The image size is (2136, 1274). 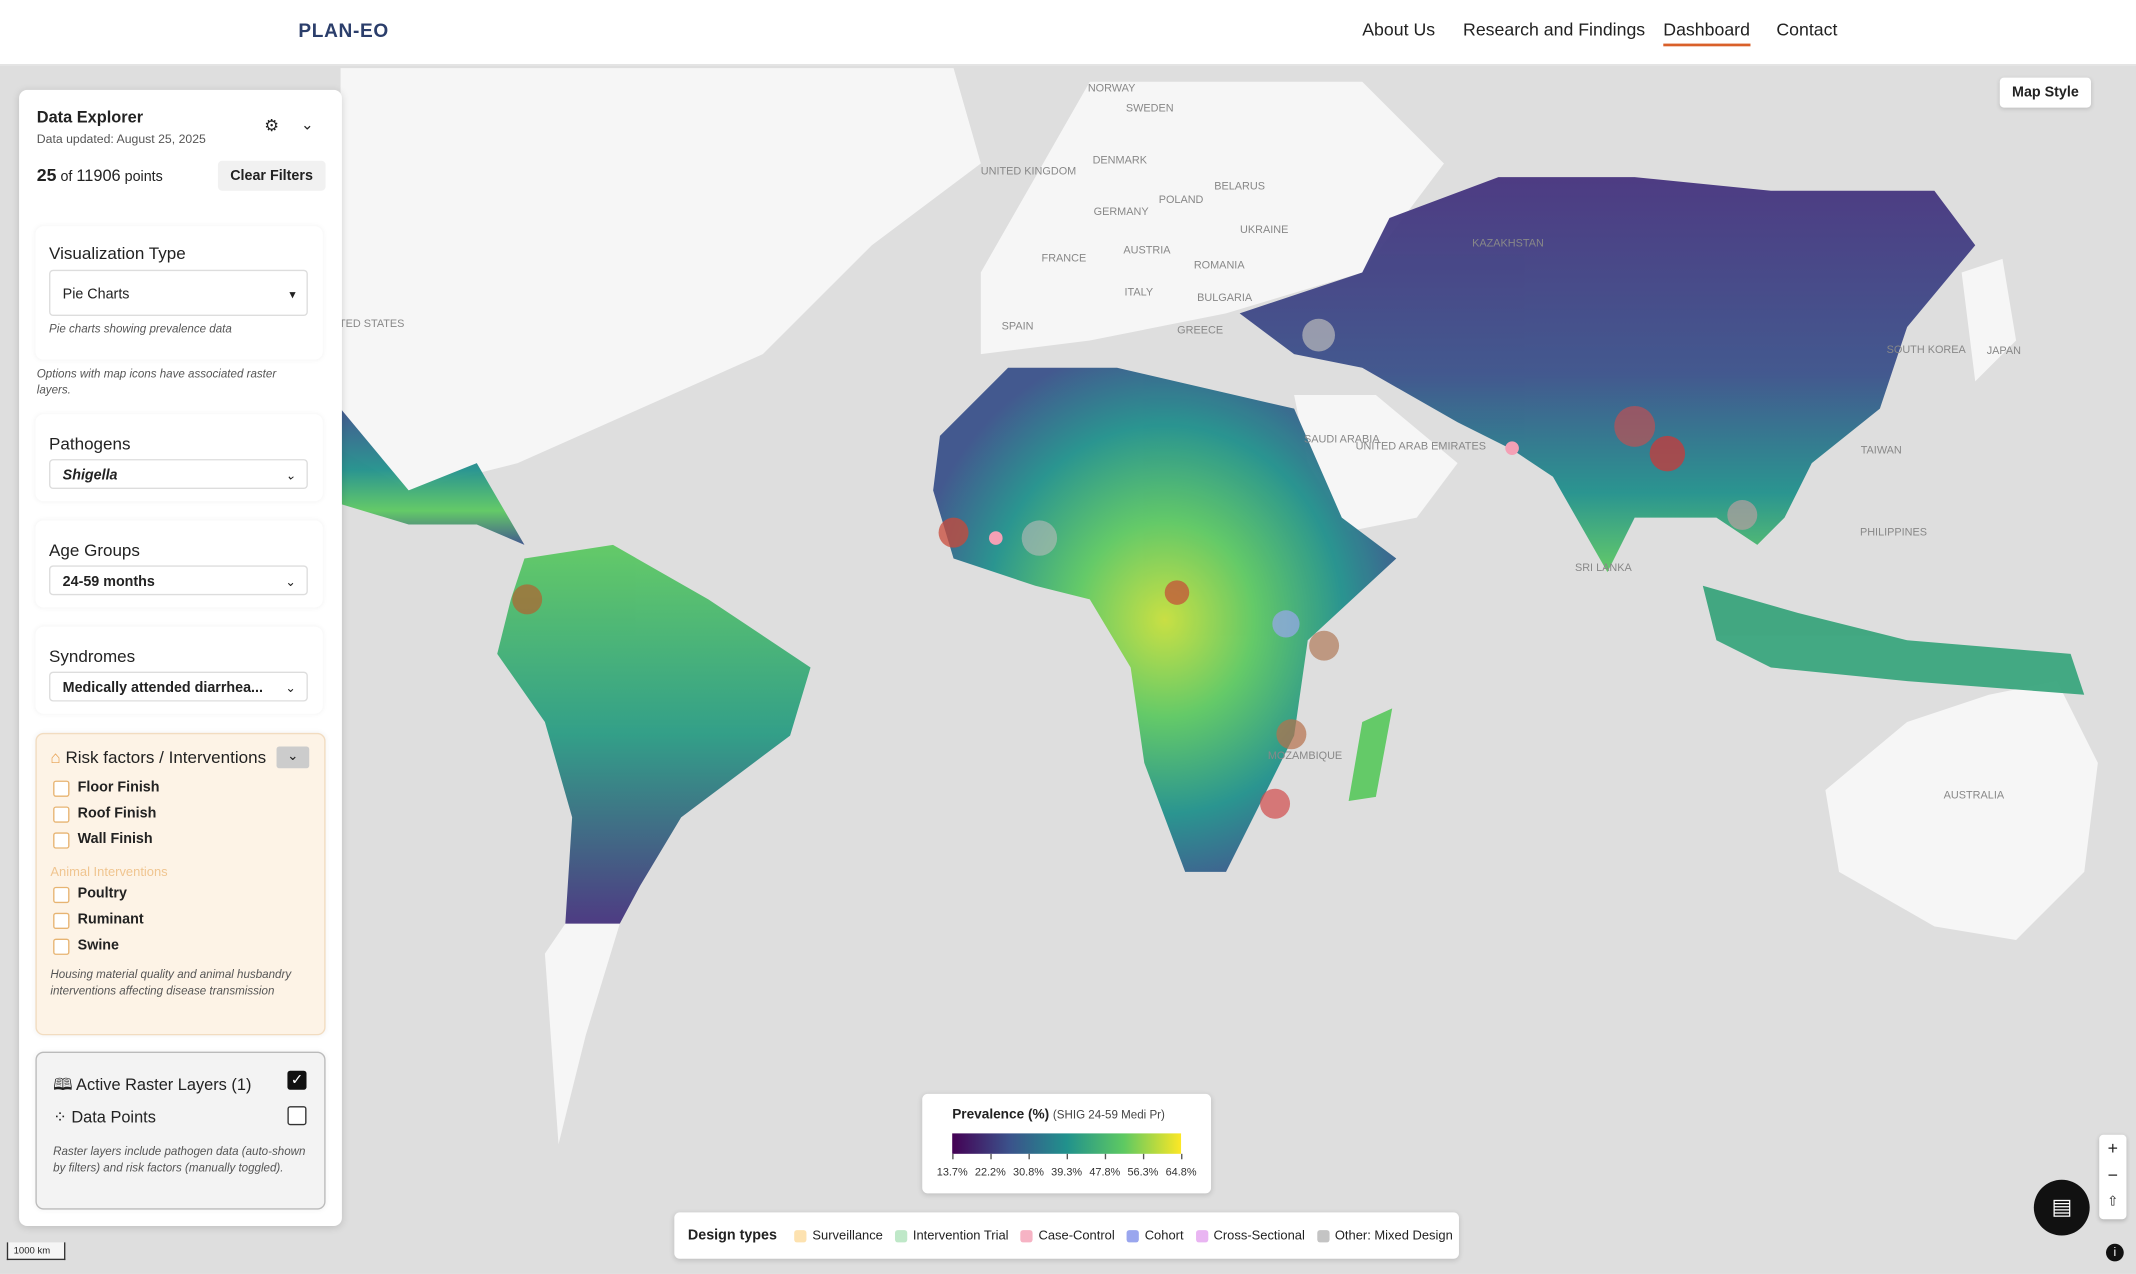 I want to click on compass: ⇧, so click(x=2113, y=1202).